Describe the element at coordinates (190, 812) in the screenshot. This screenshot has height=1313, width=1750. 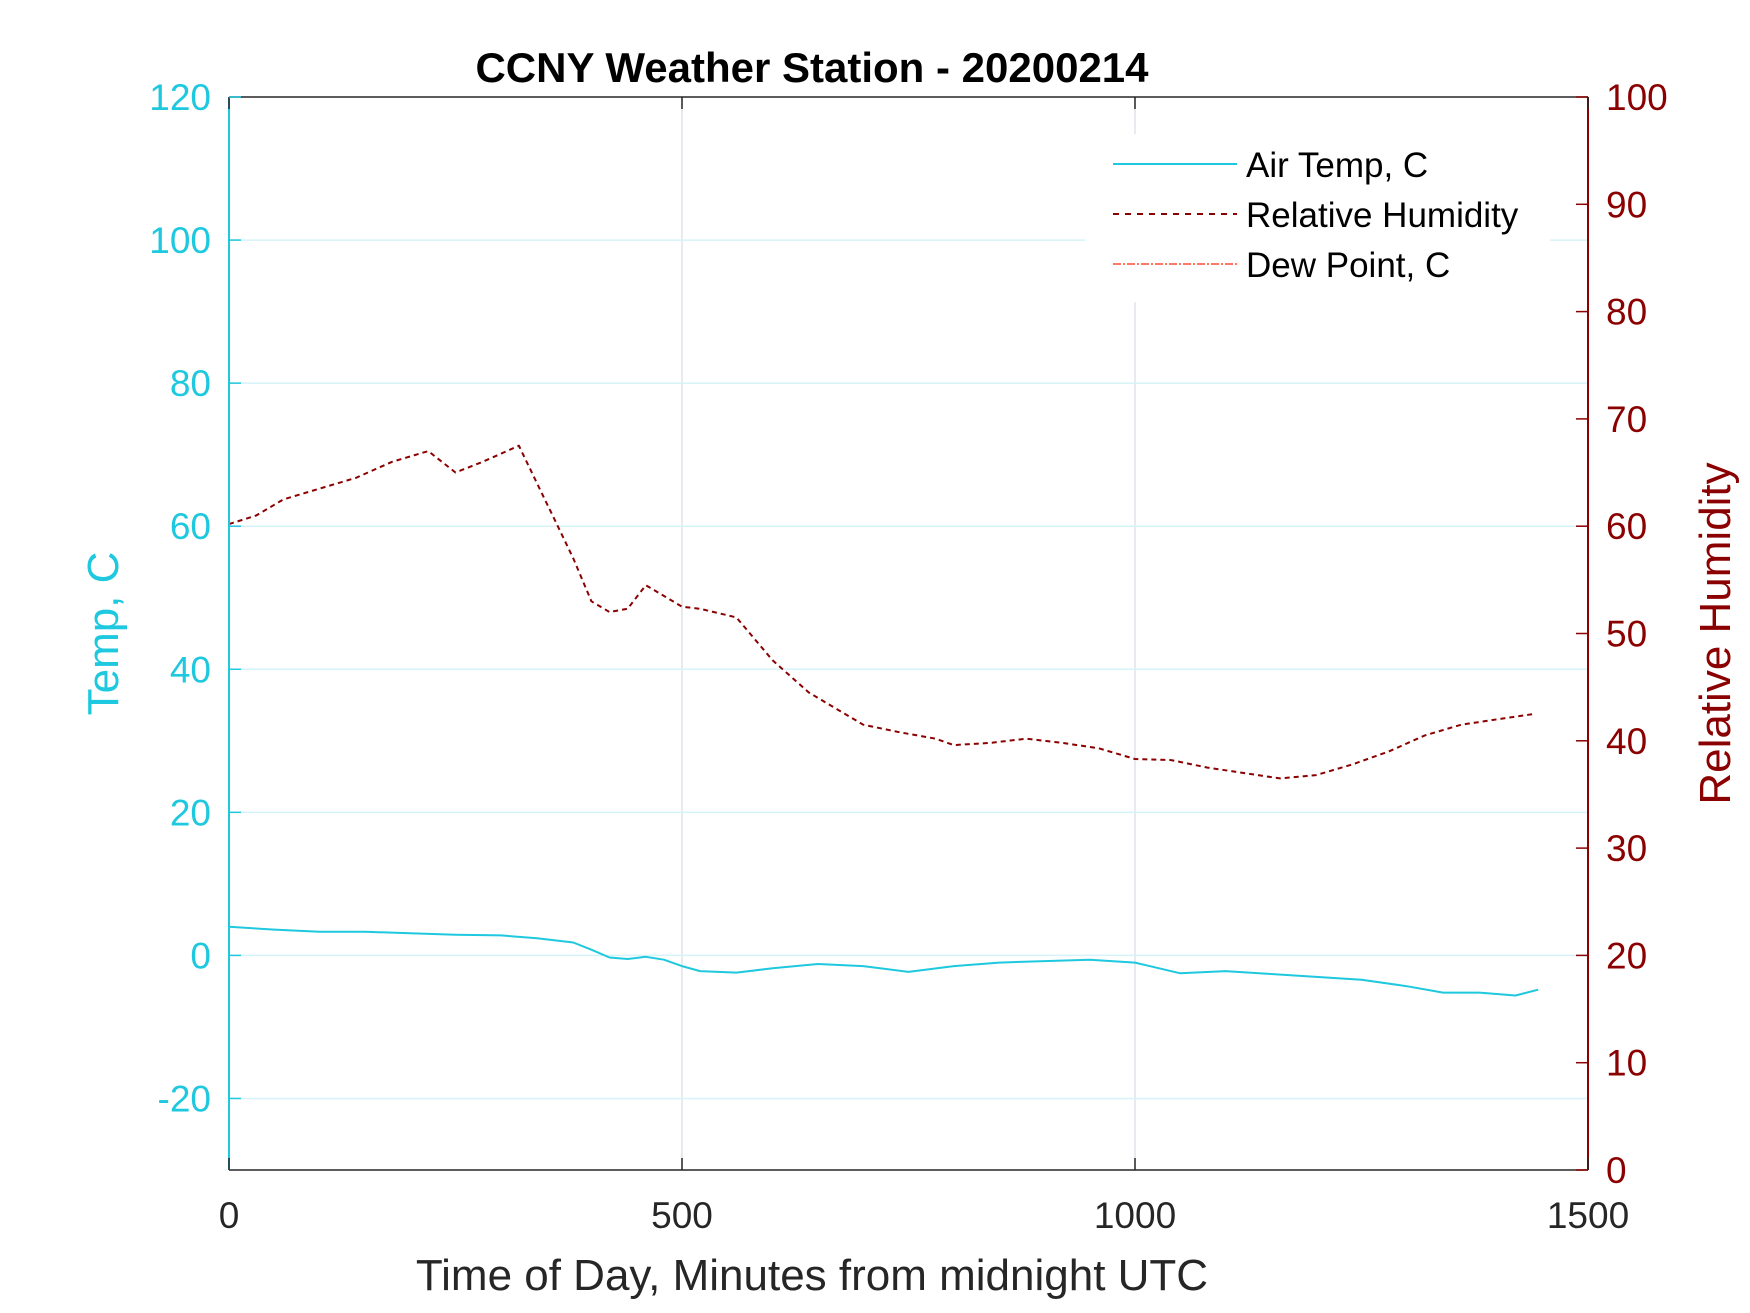
I see `y-left-tick-label: 20` at that location.